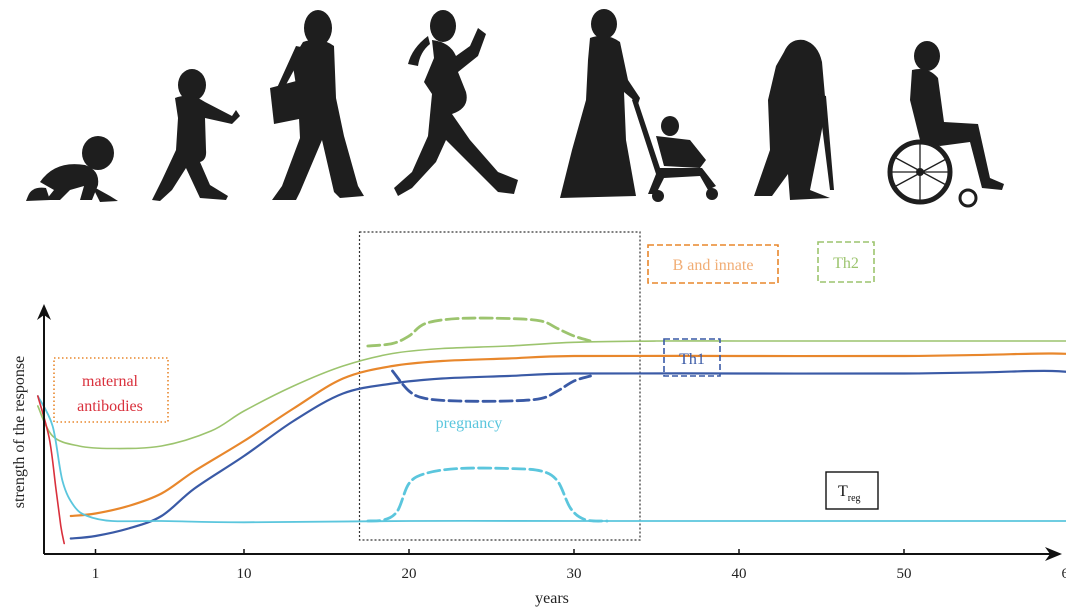  I want to click on th2-box, so click(846, 262).